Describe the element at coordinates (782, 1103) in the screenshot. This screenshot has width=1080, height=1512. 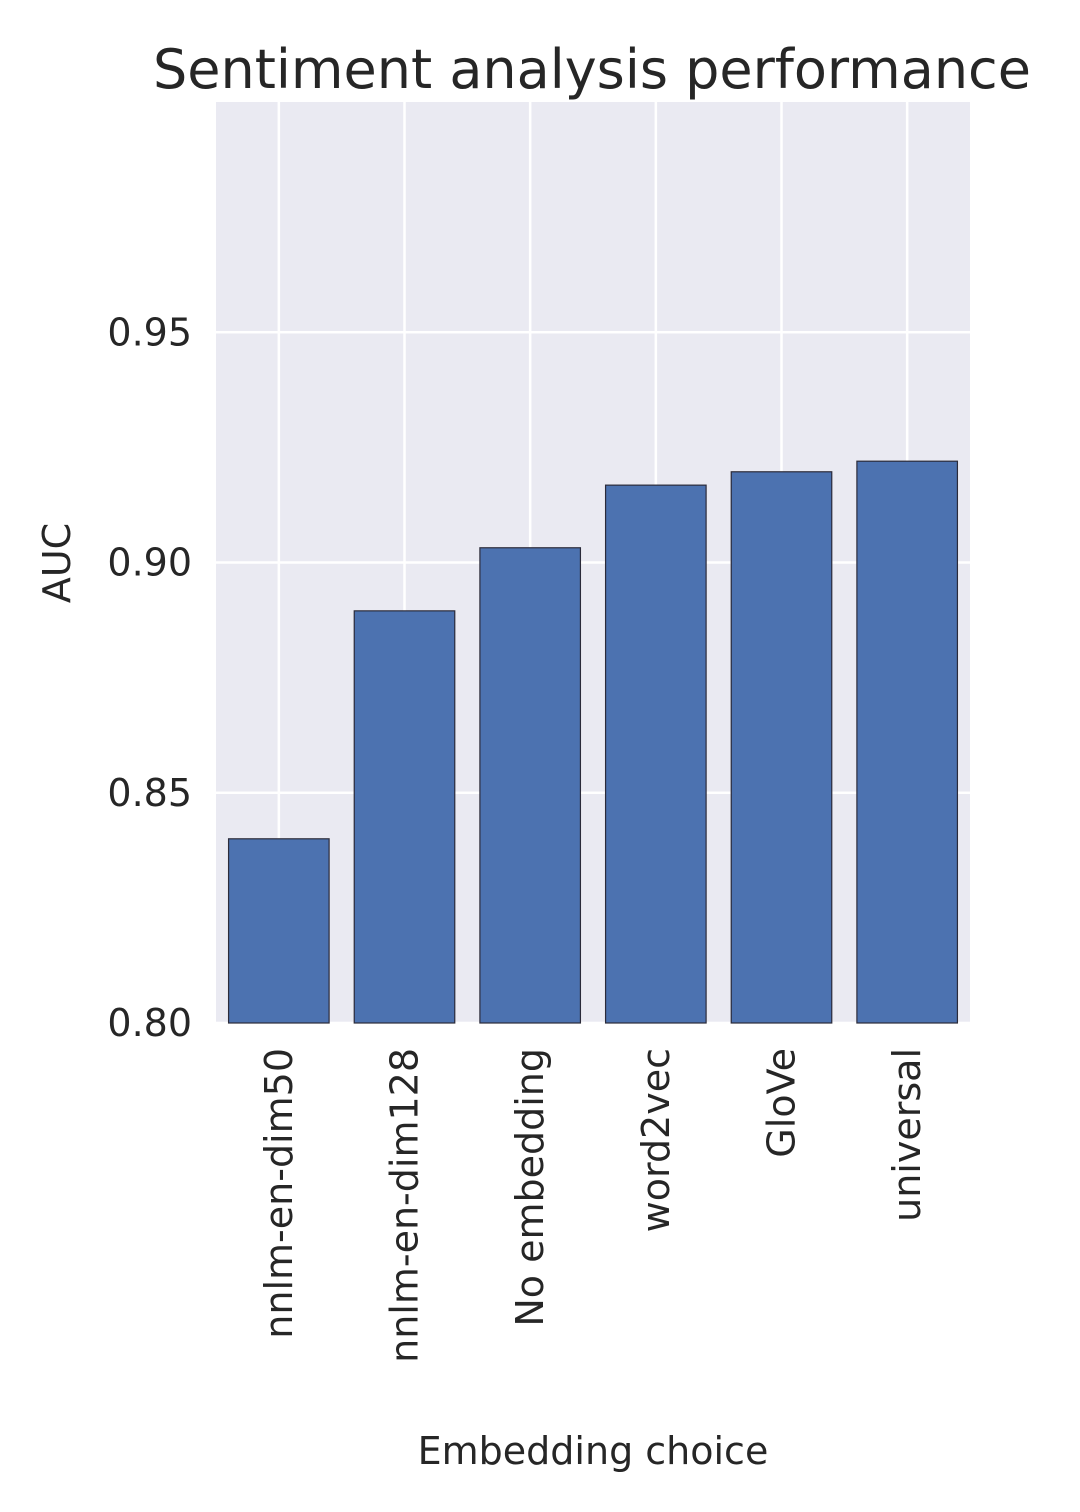
I see `x-tick-label-4: GloVe` at that location.